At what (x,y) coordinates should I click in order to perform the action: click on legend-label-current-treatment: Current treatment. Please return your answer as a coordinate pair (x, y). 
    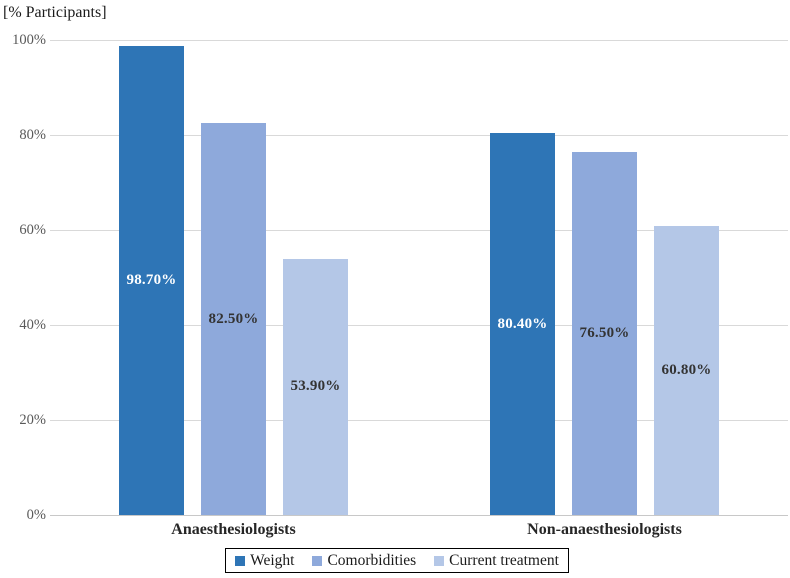
    Looking at the image, I should click on (504, 560).